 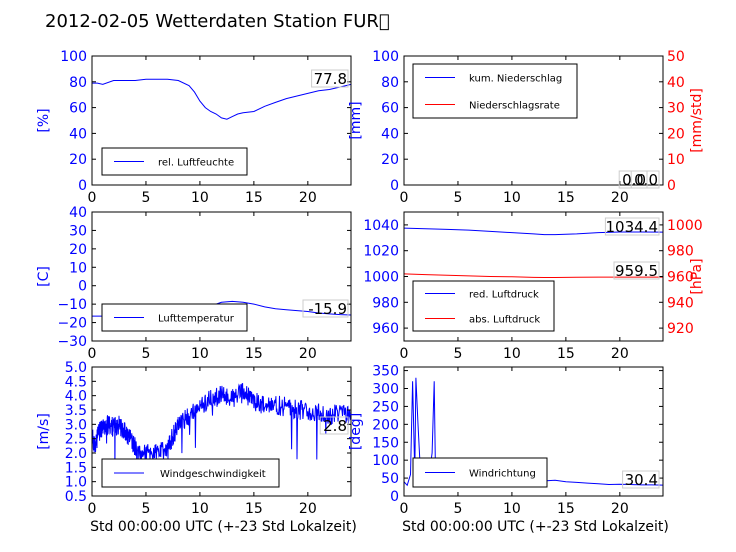 I want to click on y-tick-label: 4.0, so click(x=76, y=397).